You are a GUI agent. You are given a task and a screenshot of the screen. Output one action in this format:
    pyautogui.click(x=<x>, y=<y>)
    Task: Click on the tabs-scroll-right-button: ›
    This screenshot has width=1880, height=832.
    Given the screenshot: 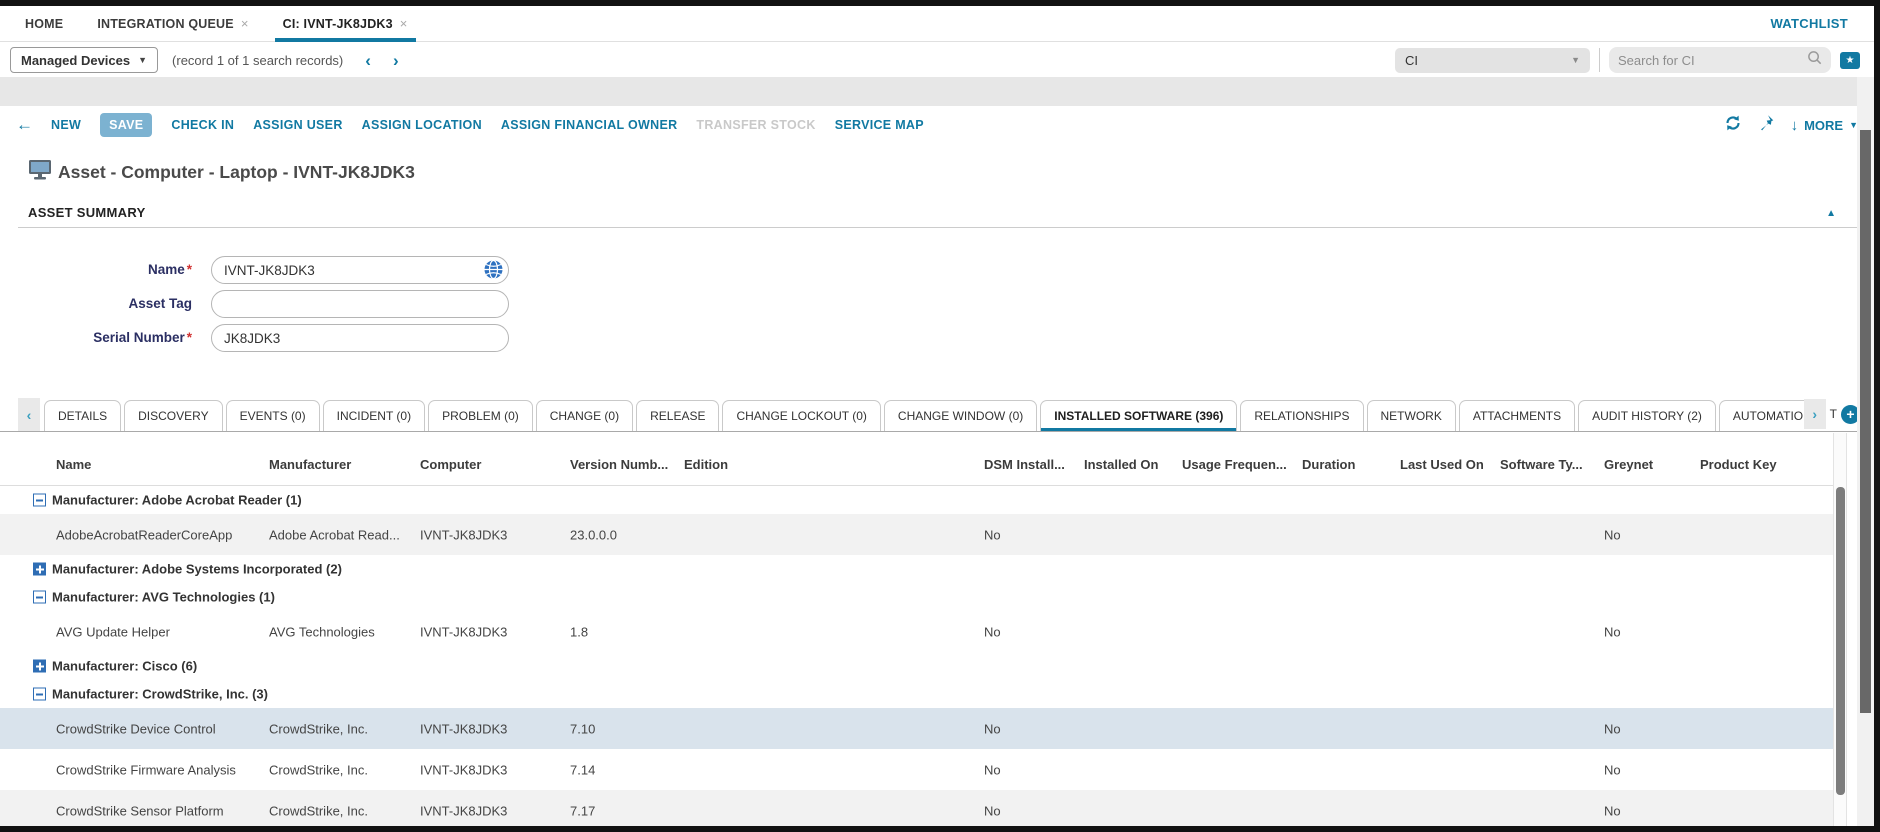 What is the action you would take?
    pyautogui.click(x=1814, y=414)
    